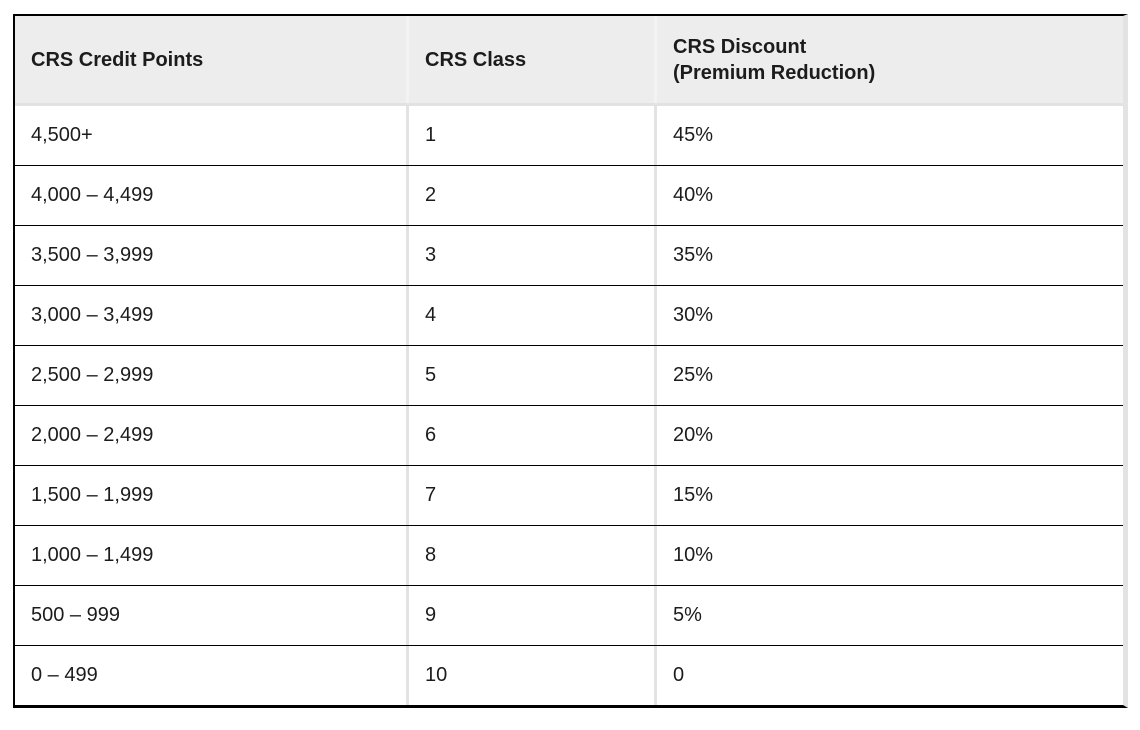 The width and height of the screenshot is (1140, 730). I want to click on column-header-label: CRS Class, so click(476, 59).